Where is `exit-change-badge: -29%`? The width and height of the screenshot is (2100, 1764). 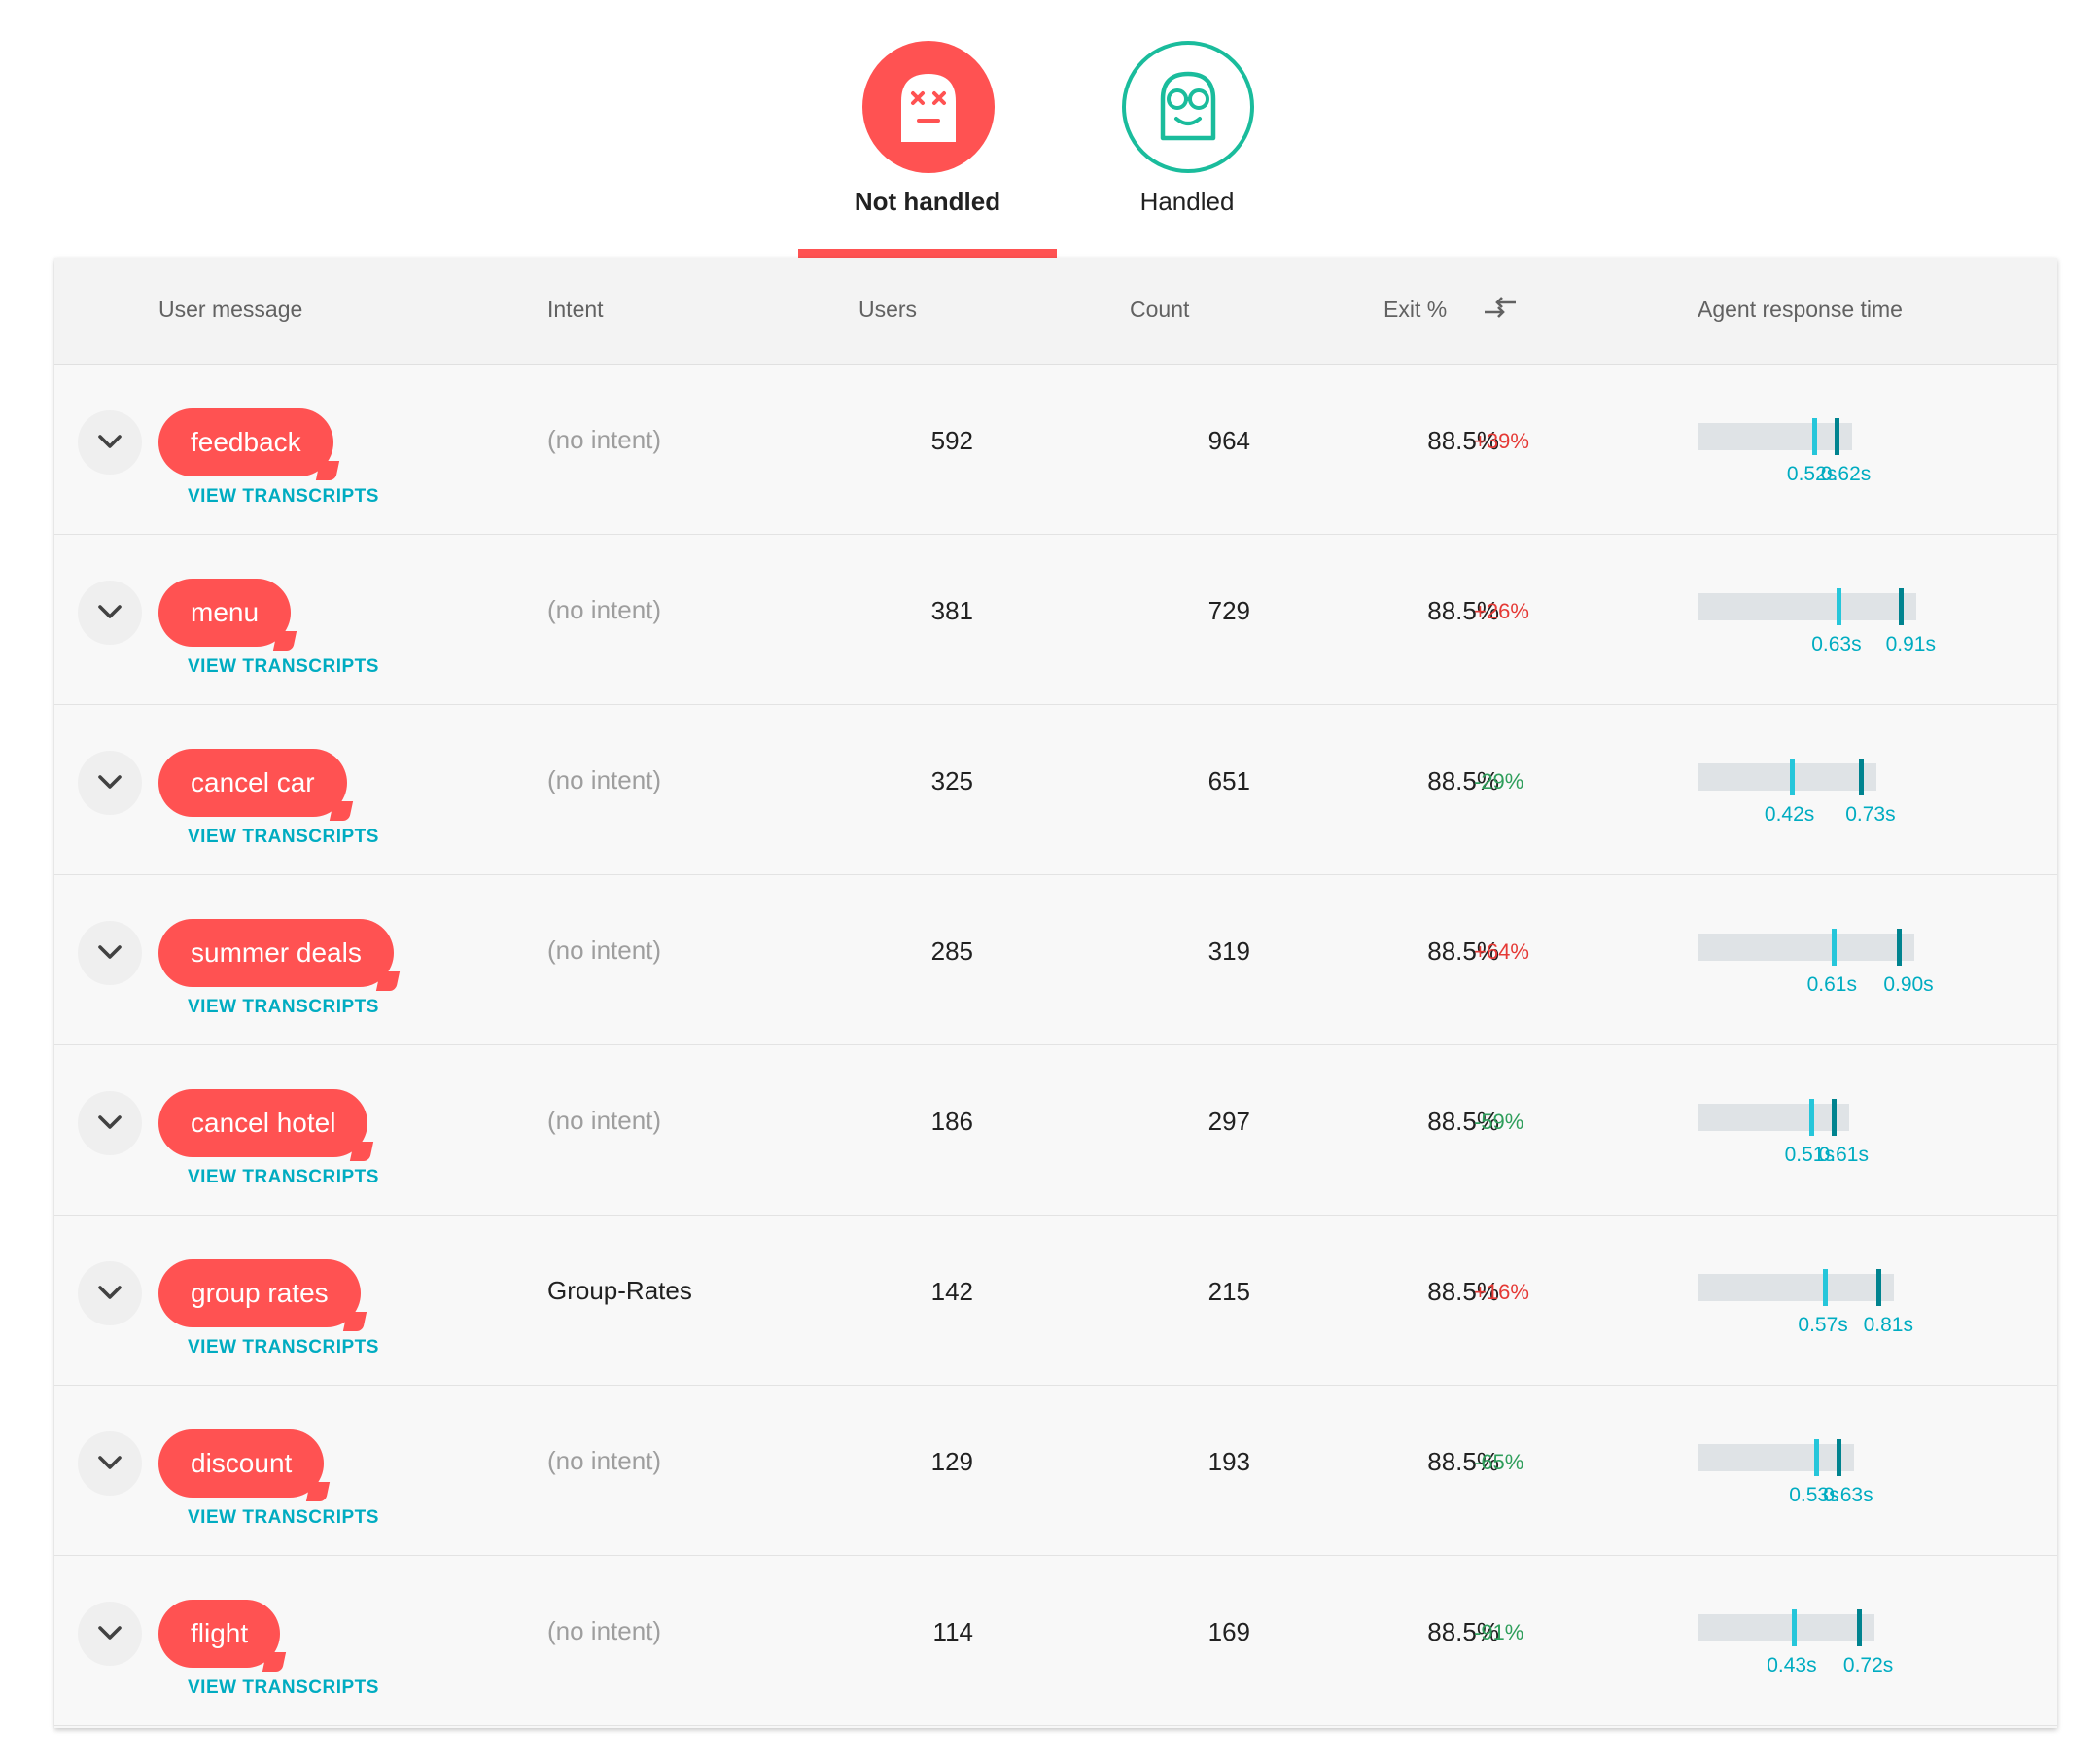
exit-change-badge: -29% is located at coordinates (1499, 781).